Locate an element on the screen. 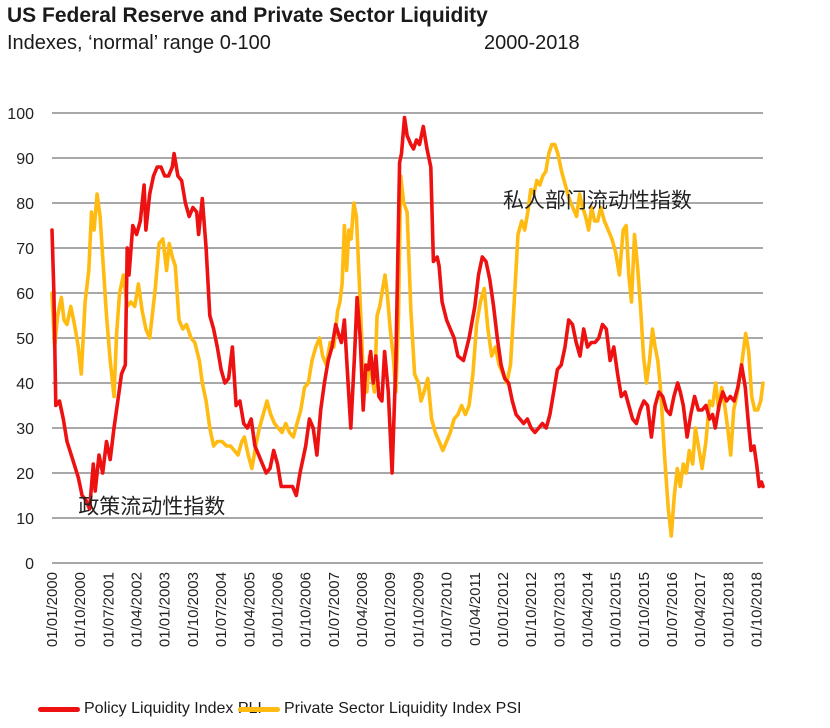 The width and height of the screenshot is (830, 728). x-tick-label: 01/01/2015 is located at coordinates (616, 609).